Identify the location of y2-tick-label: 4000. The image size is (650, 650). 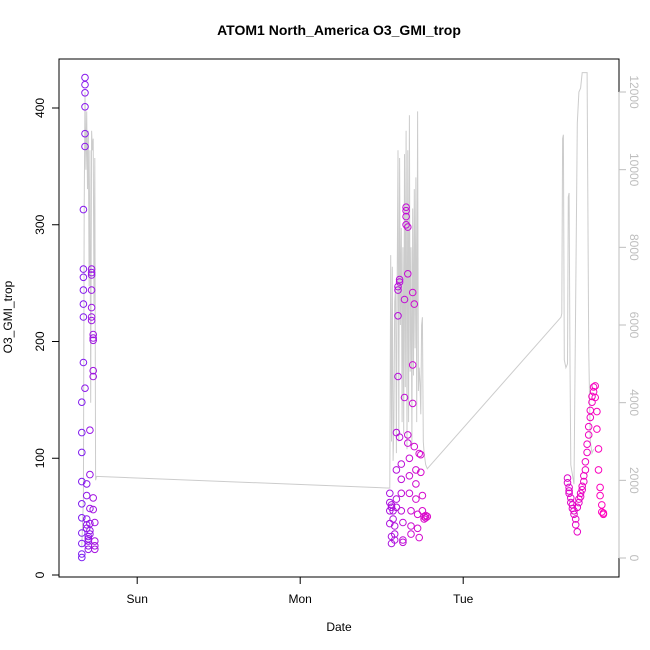
(634, 402).